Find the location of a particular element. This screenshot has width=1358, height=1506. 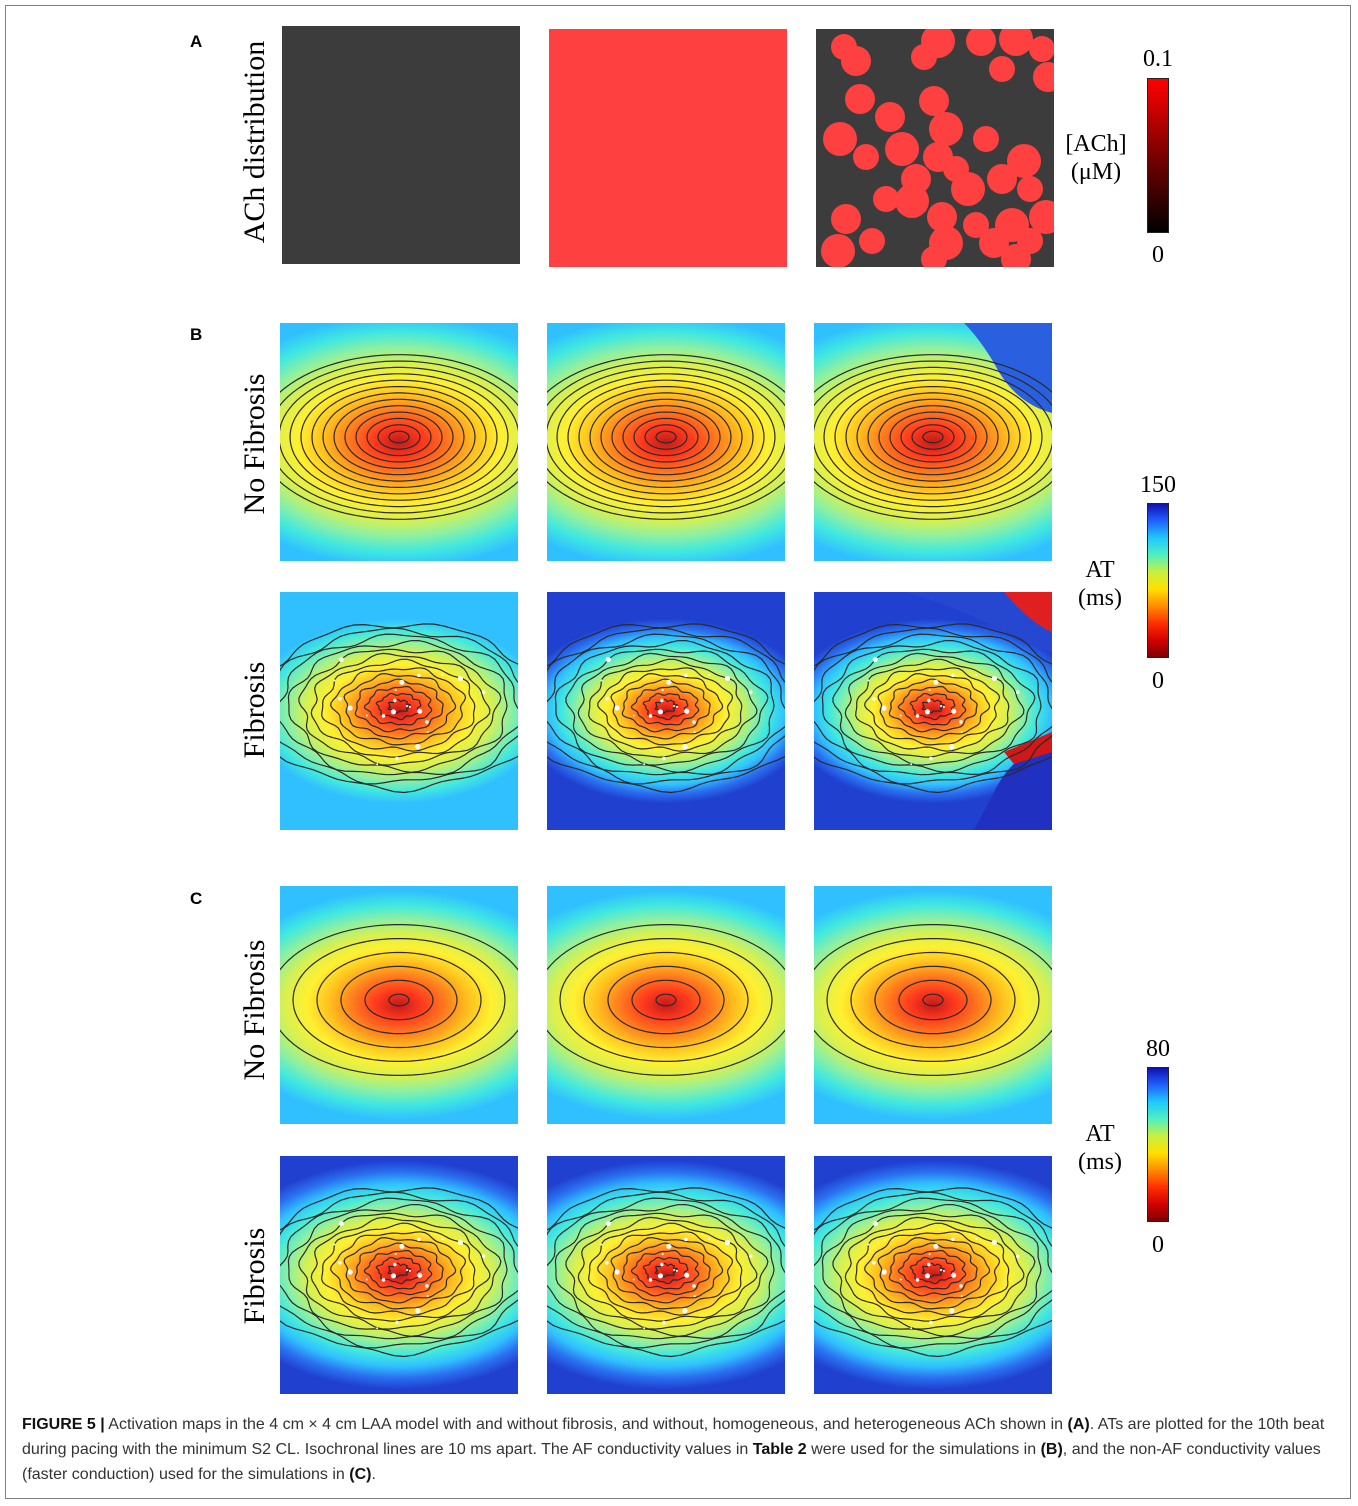

ach-map-homogeneous is located at coordinates (668, 148).